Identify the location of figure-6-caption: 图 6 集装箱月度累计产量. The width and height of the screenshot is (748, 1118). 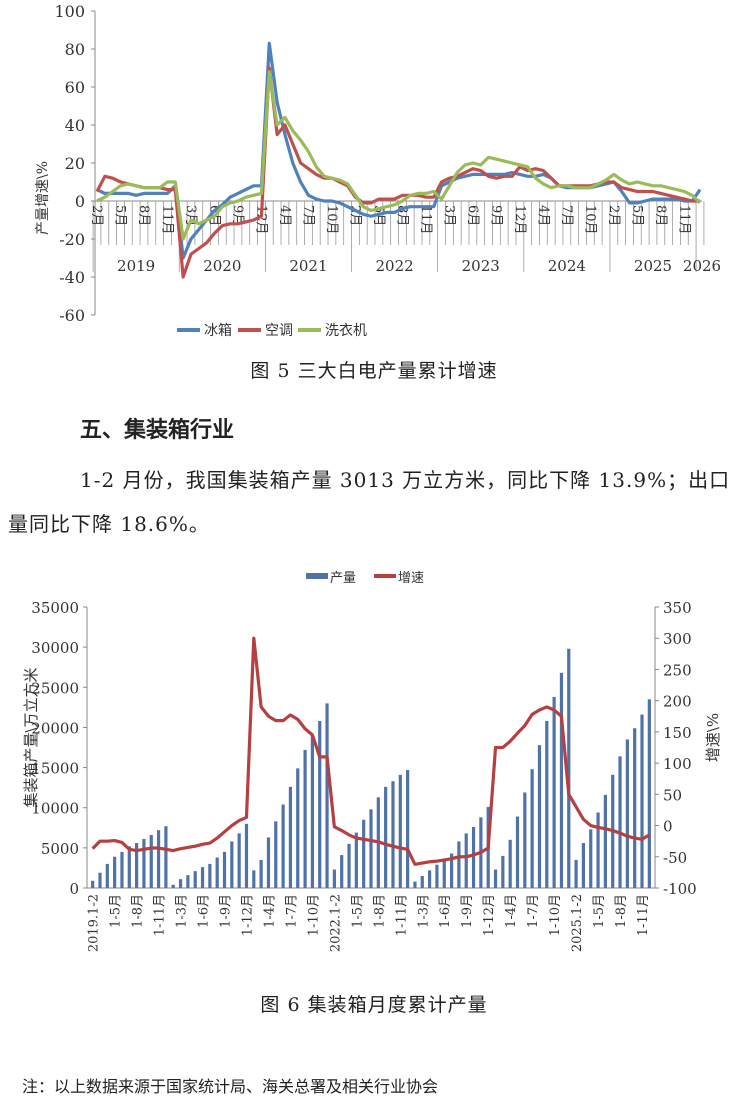
(374, 1005).